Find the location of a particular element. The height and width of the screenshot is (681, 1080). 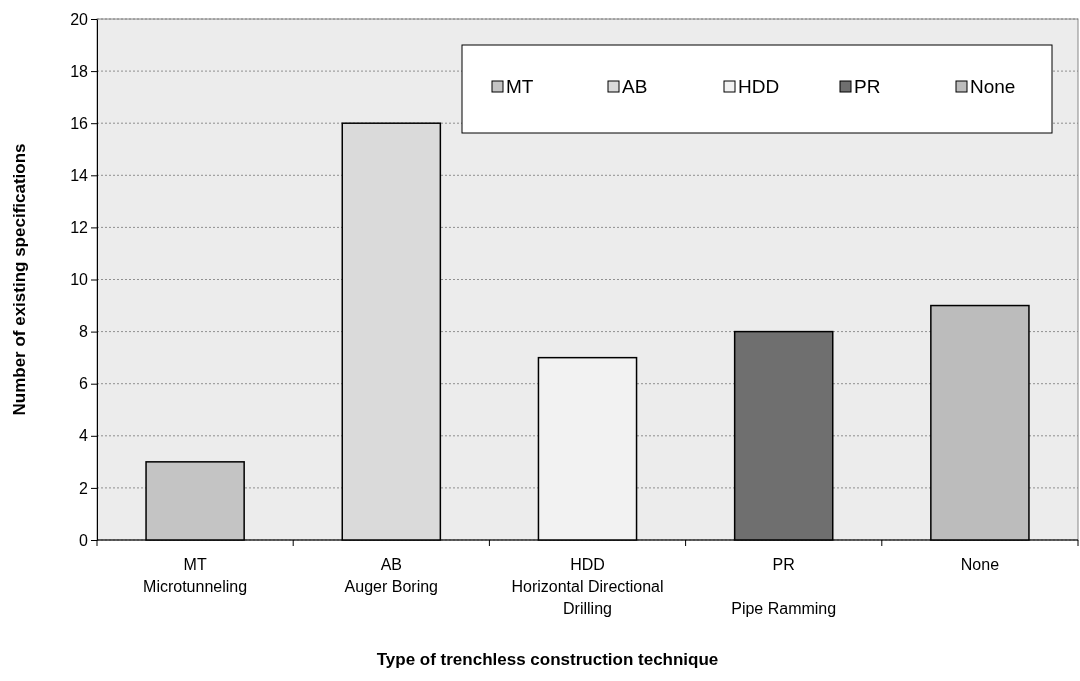

x-tick-label: MT Microtunneling is located at coordinates (195, 575).